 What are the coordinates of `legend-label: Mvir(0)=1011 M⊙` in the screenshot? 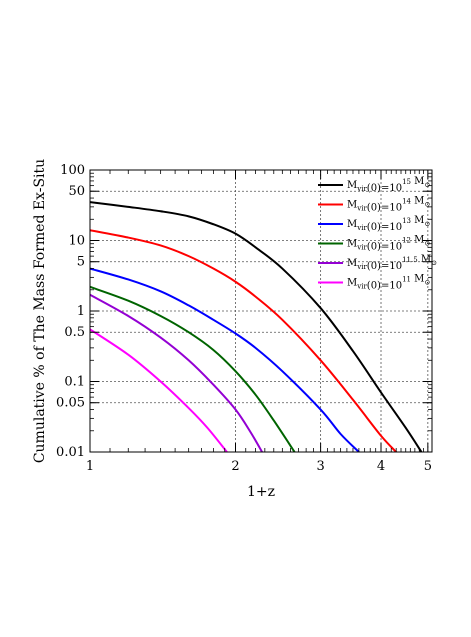 It's located at (388, 283).